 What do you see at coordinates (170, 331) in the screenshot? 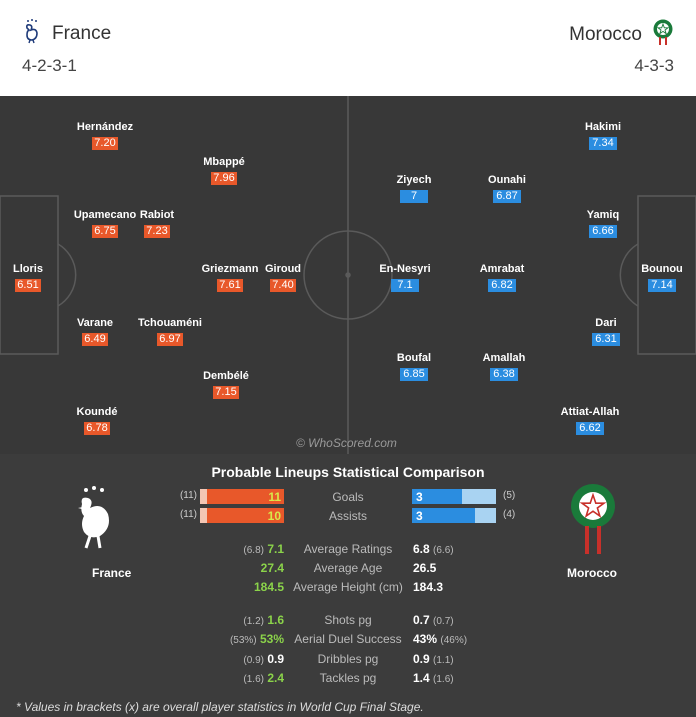
I see `home-player: Tchouaméni 6.97` at bounding box center [170, 331].